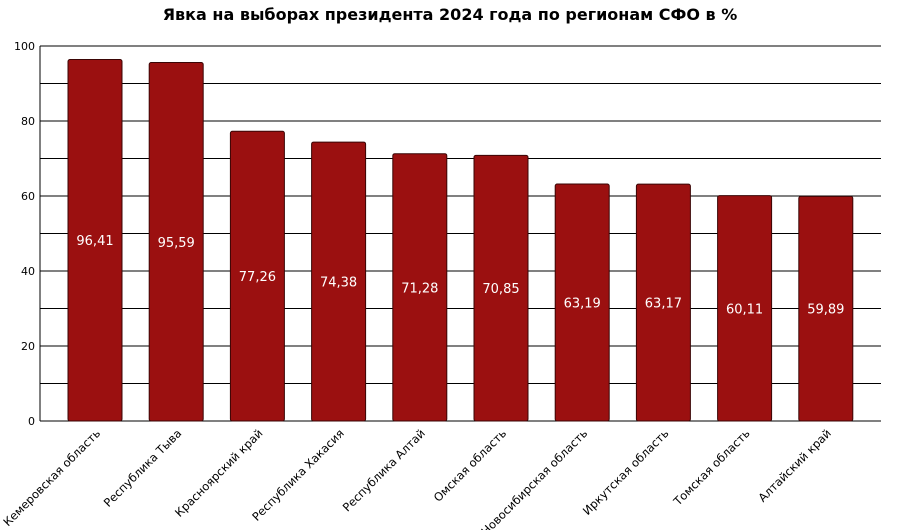 Image resolution: width=899 pixels, height=530 pixels. What do you see at coordinates (24, 46) in the screenshot?
I see `y-tick-label: 100` at bounding box center [24, 46].